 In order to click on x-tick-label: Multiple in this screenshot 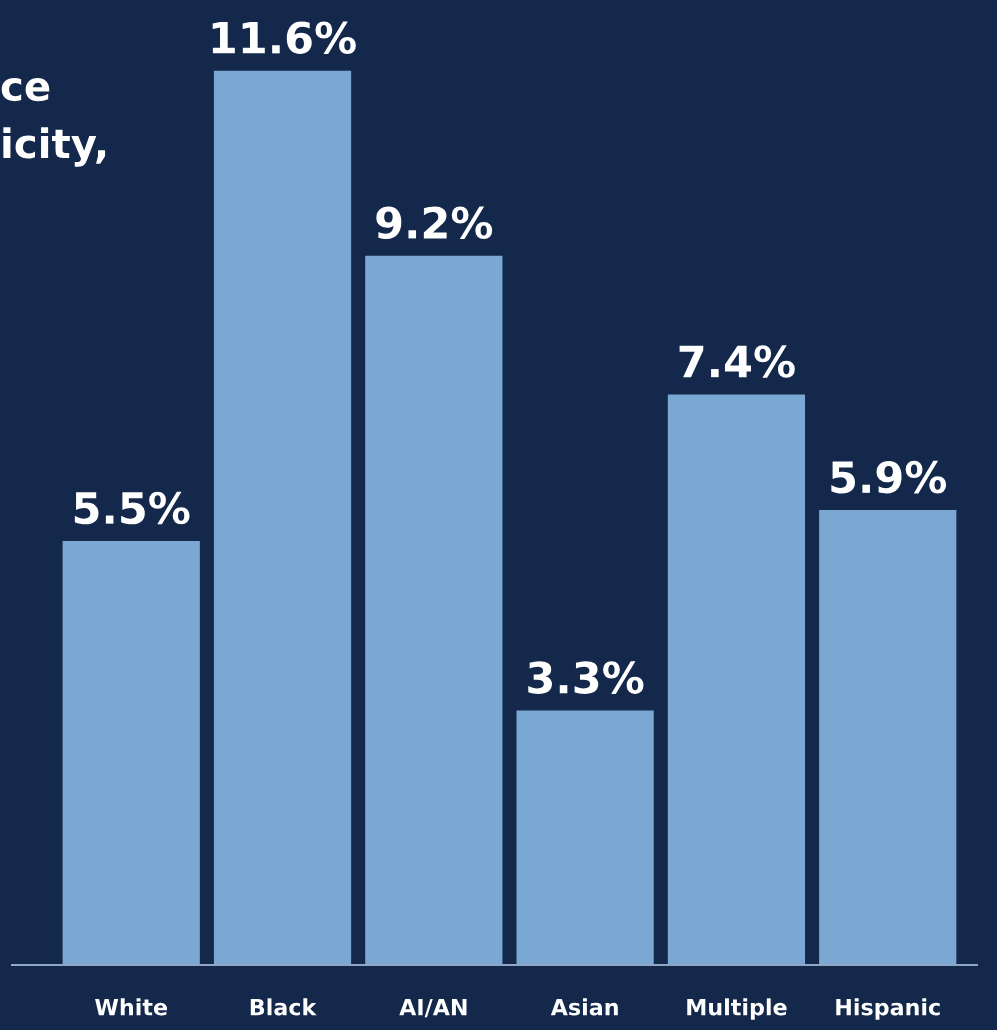, I will do `click(737, 1009)`.